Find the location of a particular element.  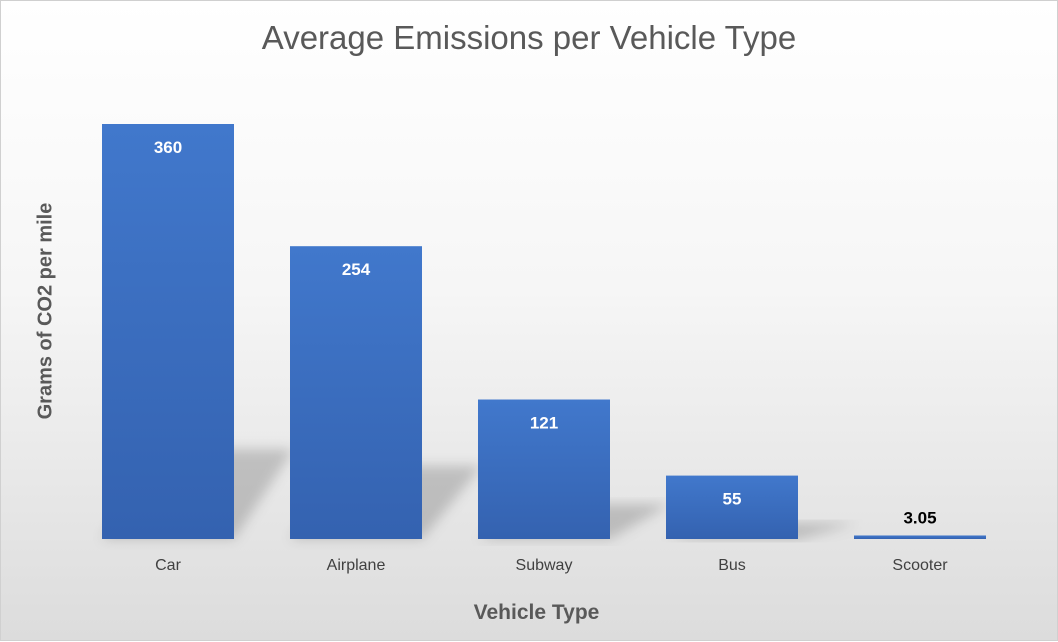

x-tick-label-airplane: Airplane is located at coordinates (356, 565).